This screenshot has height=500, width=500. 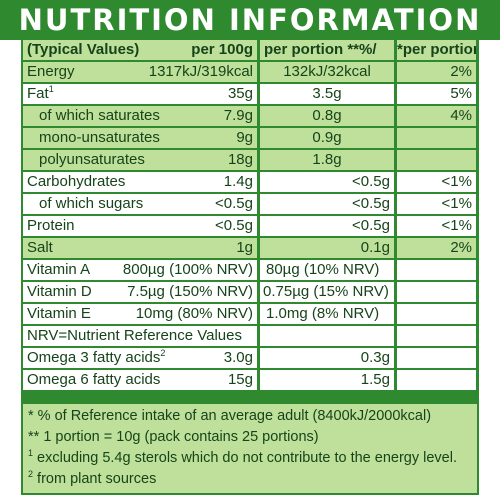 What do you see at coordinates (327, 116) in the screenshot?
I see `row-portion: 0.8g` at bounding box center [327, 116].